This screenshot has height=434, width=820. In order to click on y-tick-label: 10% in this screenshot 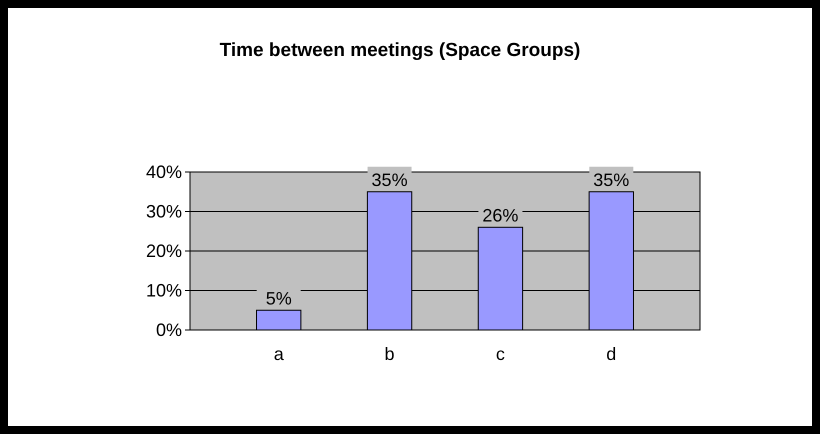, I will do `click(164, 290)`.